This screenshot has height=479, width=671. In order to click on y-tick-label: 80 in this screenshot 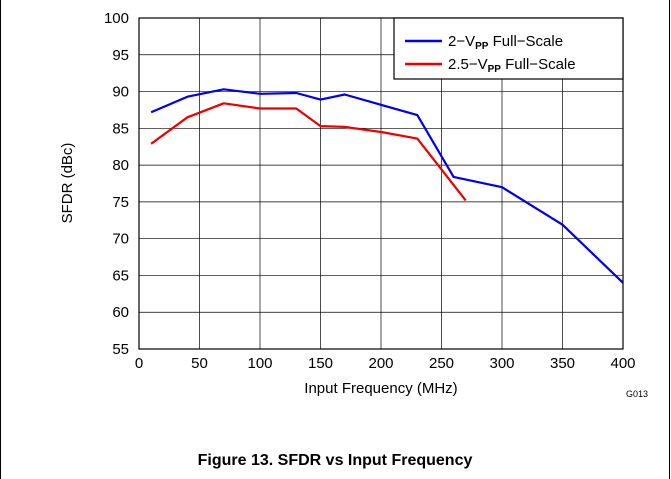, I will do `click(120, 165)`.